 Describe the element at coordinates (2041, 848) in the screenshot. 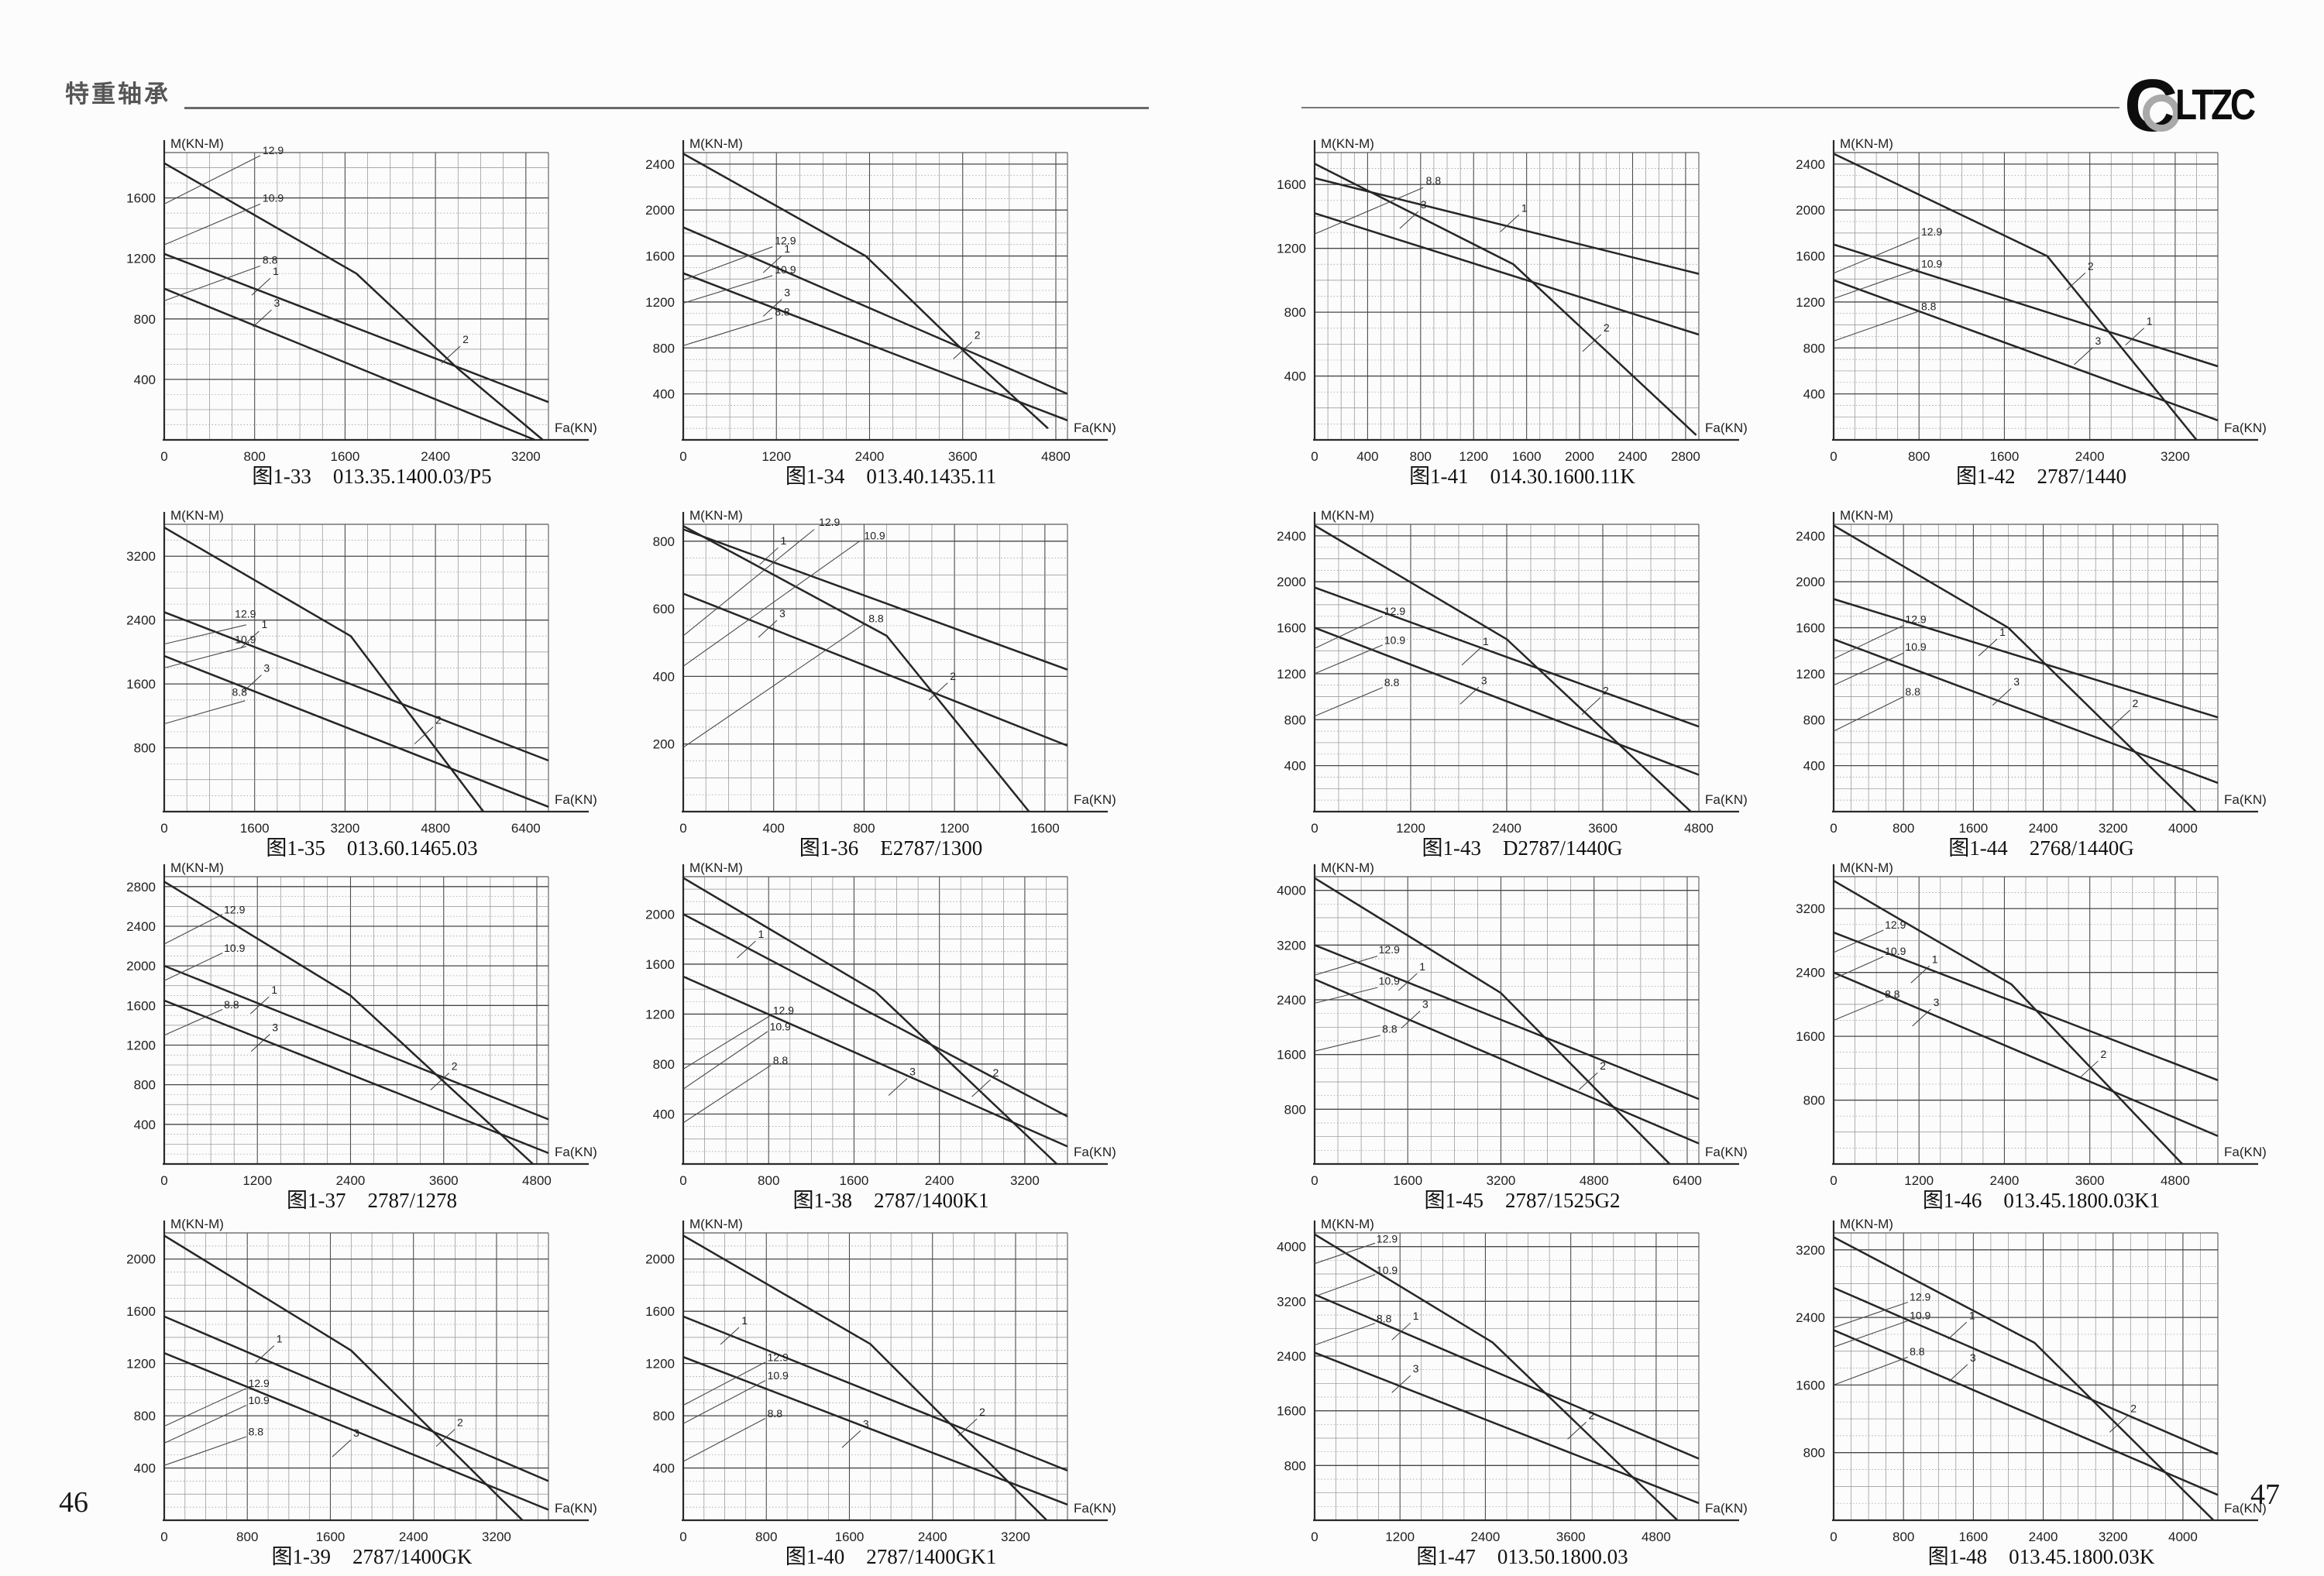

I see `chart-caption: 图1-44 2768/1440G` at that location.